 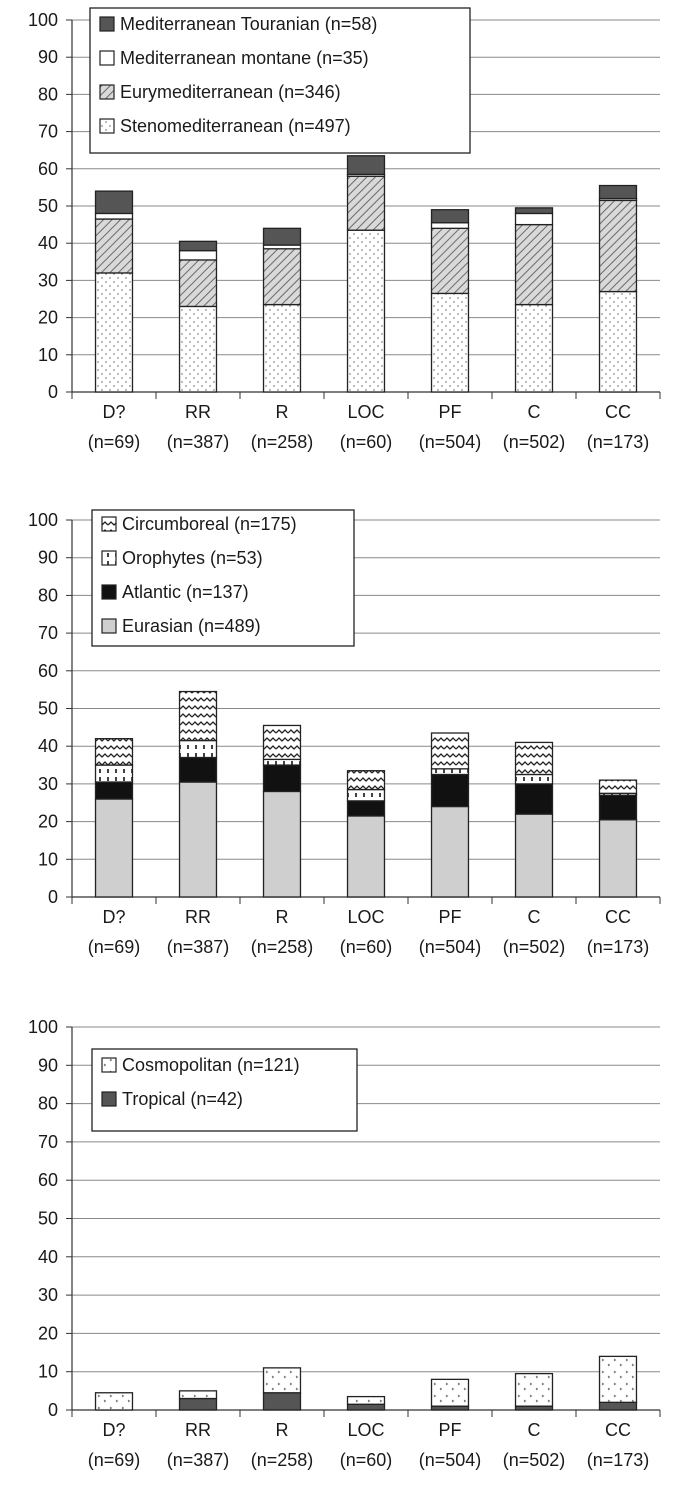 I want to click on y-tick-label: 10, so click(x=48, y=355).